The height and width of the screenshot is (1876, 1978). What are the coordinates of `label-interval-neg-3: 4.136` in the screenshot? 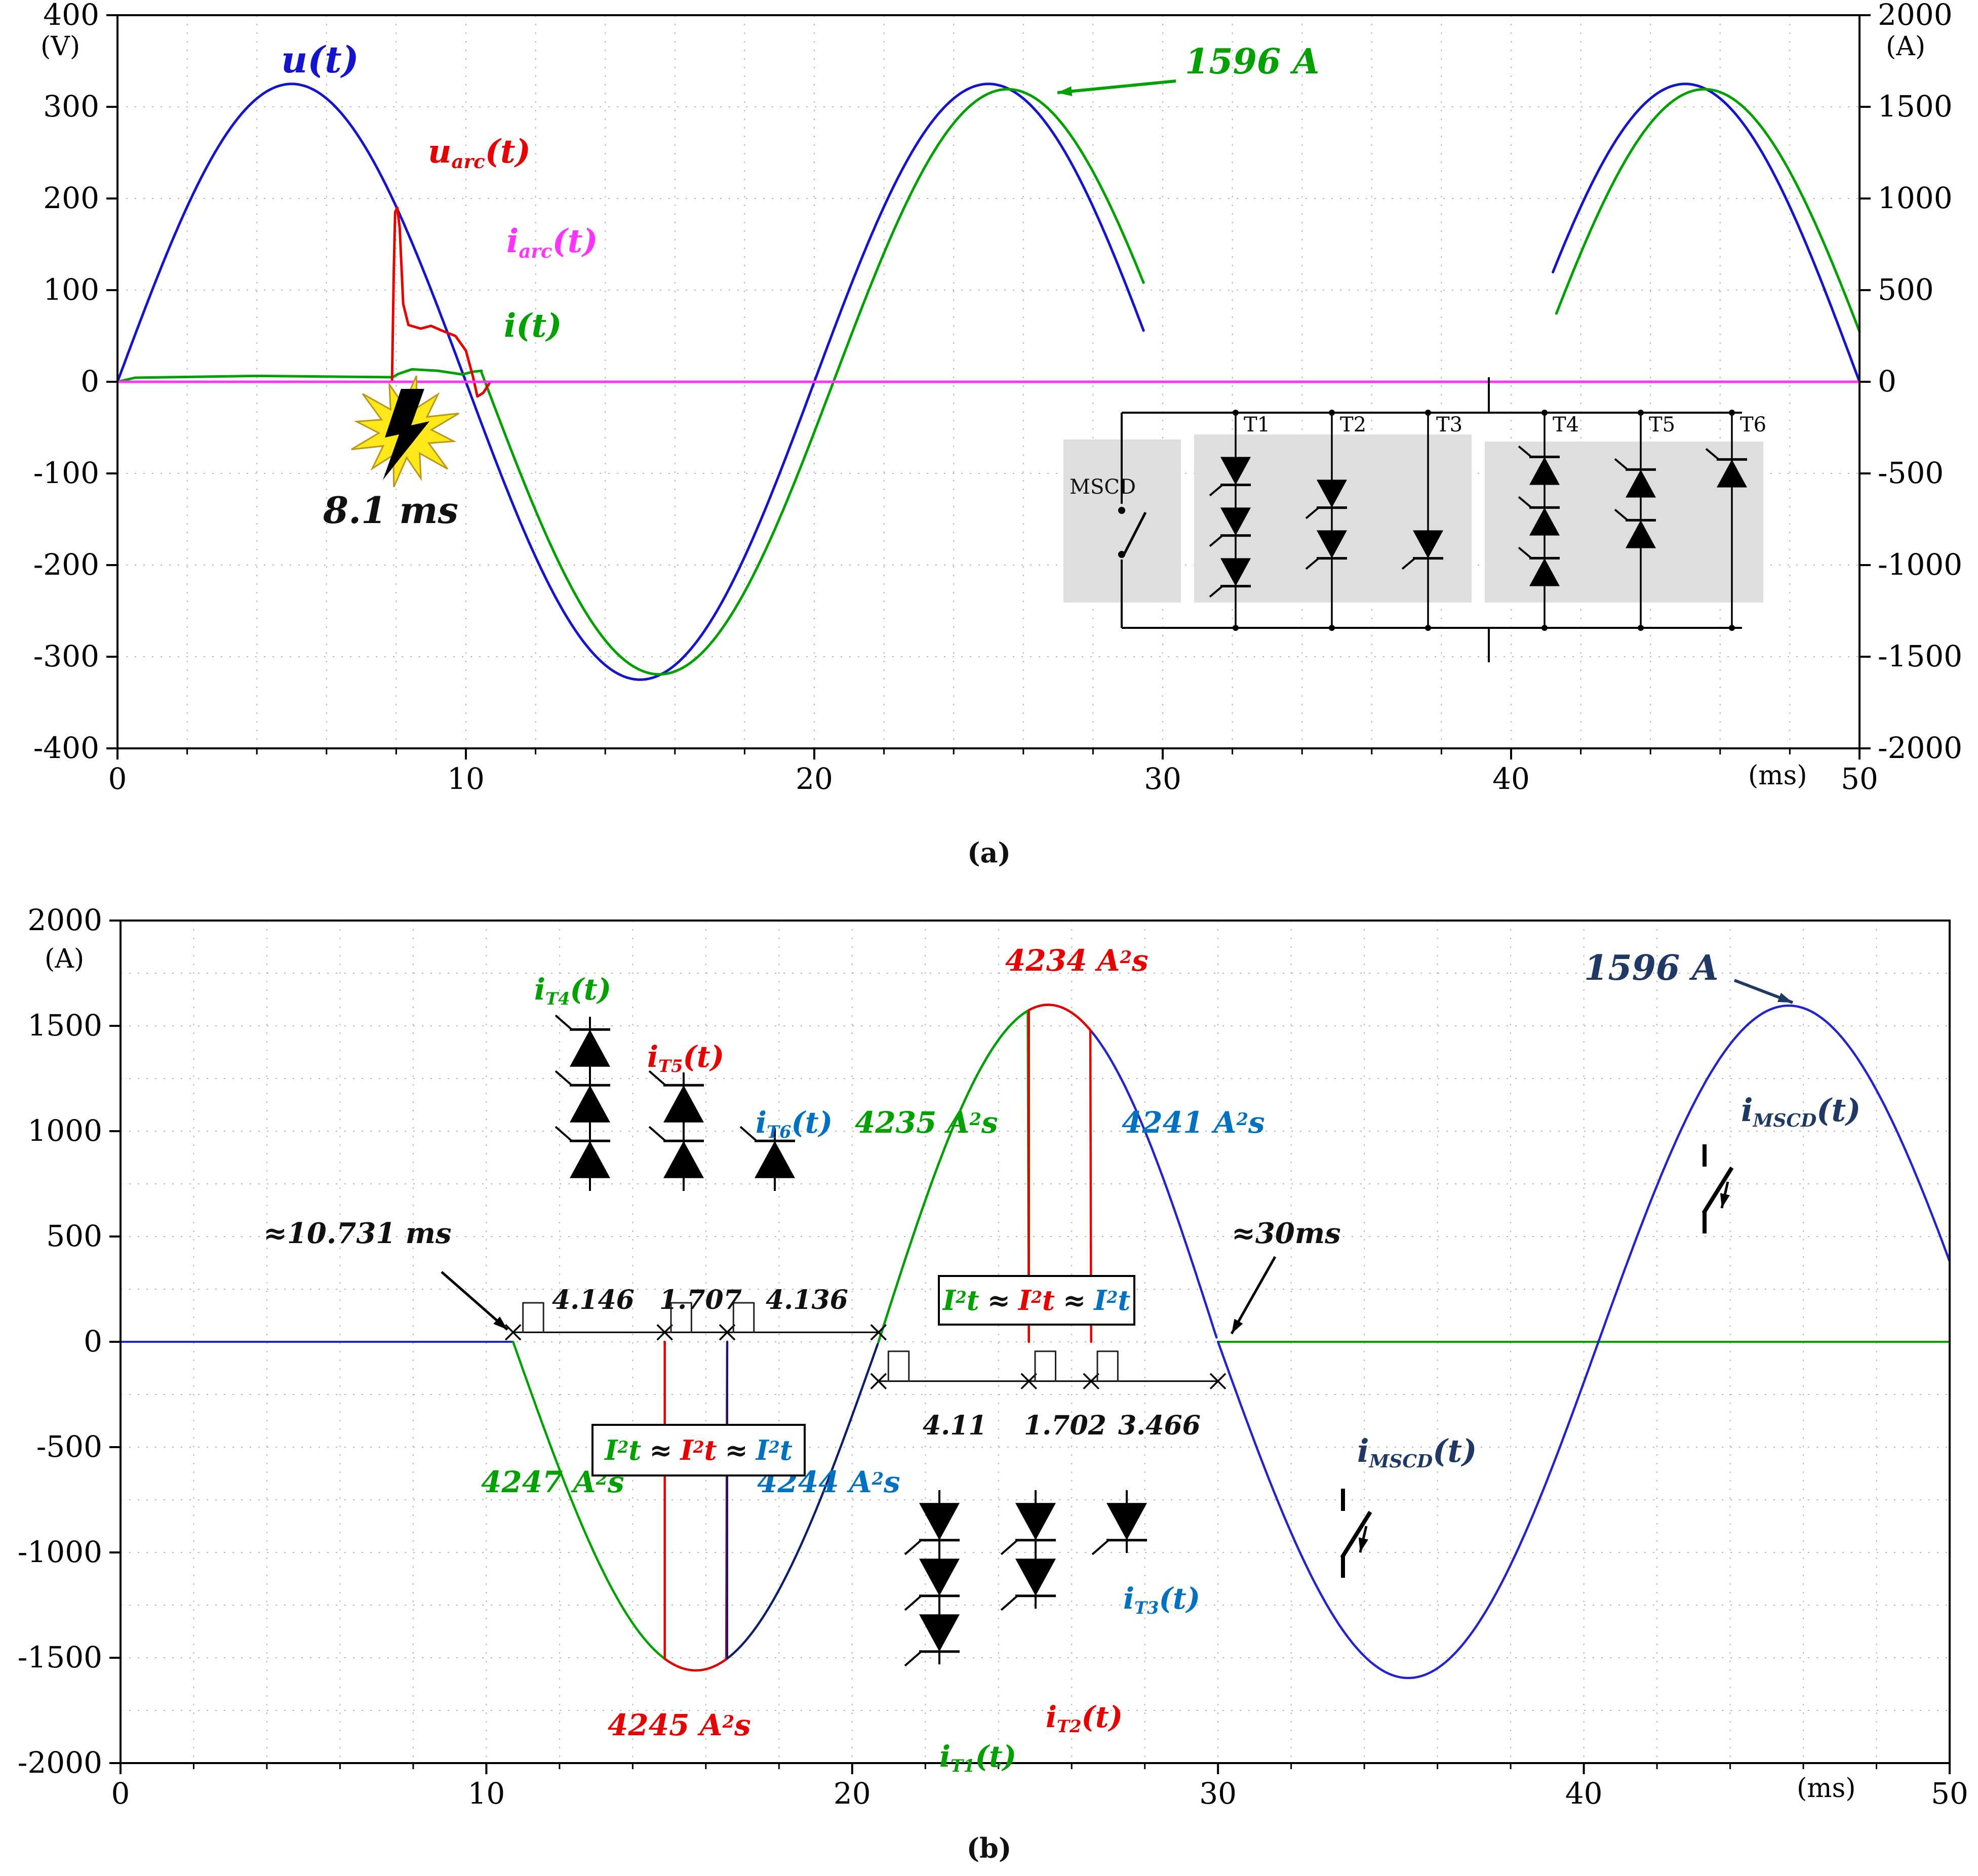 It's located at (807, 1300).